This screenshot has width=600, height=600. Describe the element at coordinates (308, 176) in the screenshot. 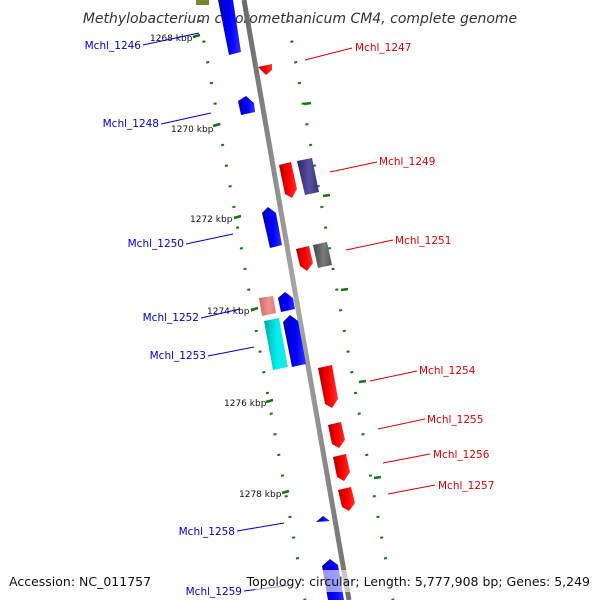

I see `gene-arrow-purple` at that location.